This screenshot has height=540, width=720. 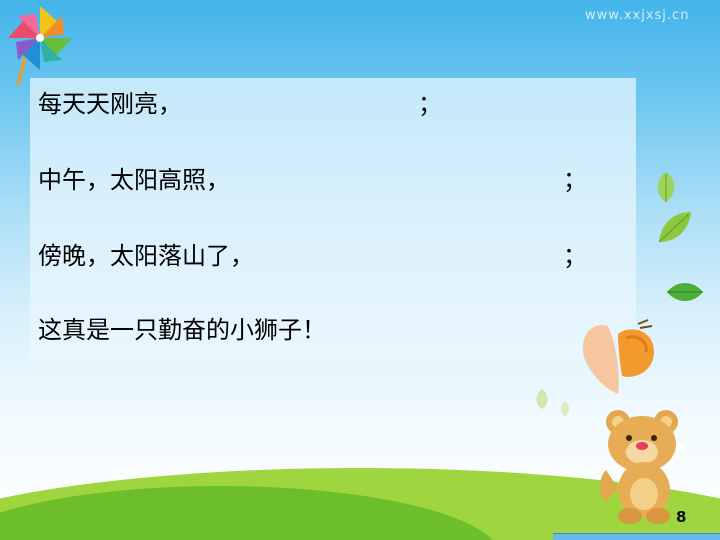 What do you see at coordinates (575, 256) in the screenshot?
I see `blank-end-dusk: ；` at bounding box center [575, 256].